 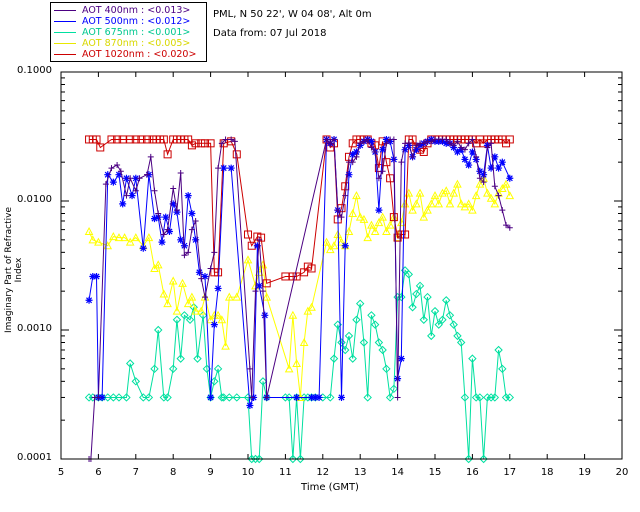 I want to click on x-tick-label: 12, so click(x=323, y=472).